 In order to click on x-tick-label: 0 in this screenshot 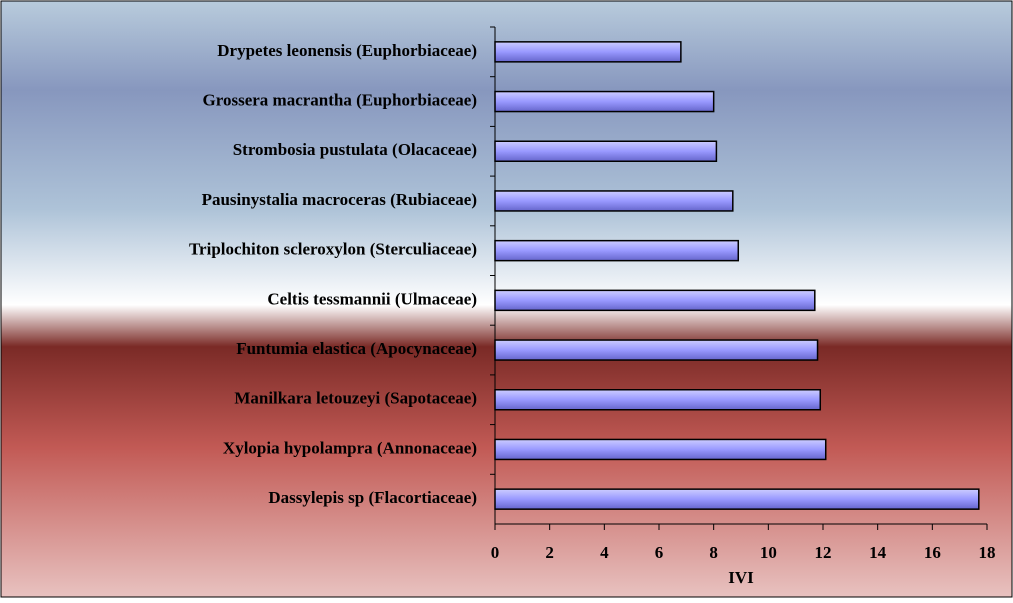, I will do `click(495, 552)`.